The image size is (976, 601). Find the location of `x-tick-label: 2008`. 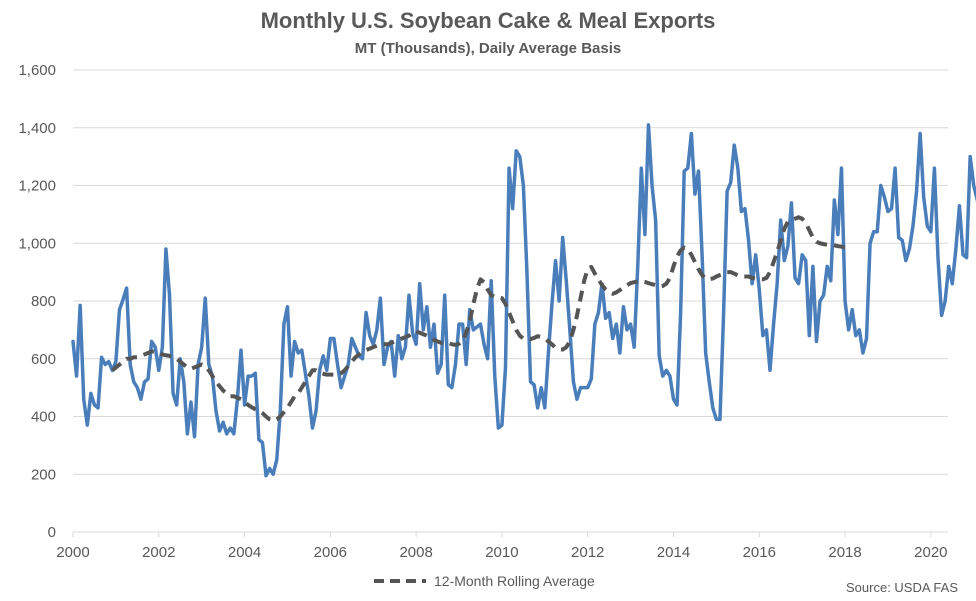

x-tick-label: 2008 is located at coordinates (415, 552).